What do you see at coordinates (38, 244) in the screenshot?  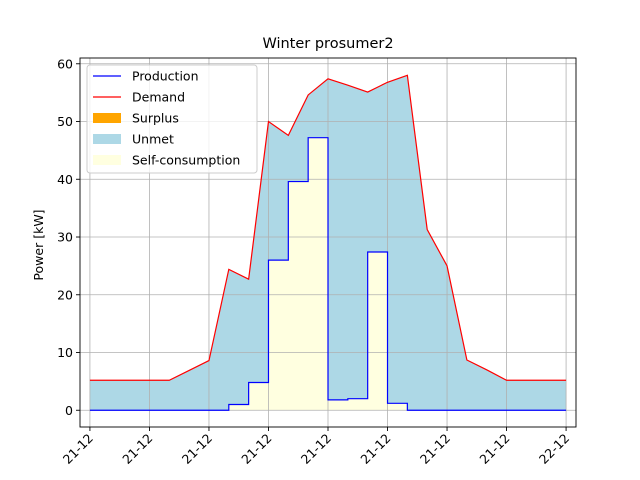 I see `y-axis-label: Power [kW]` at bounding box center [38, 244].